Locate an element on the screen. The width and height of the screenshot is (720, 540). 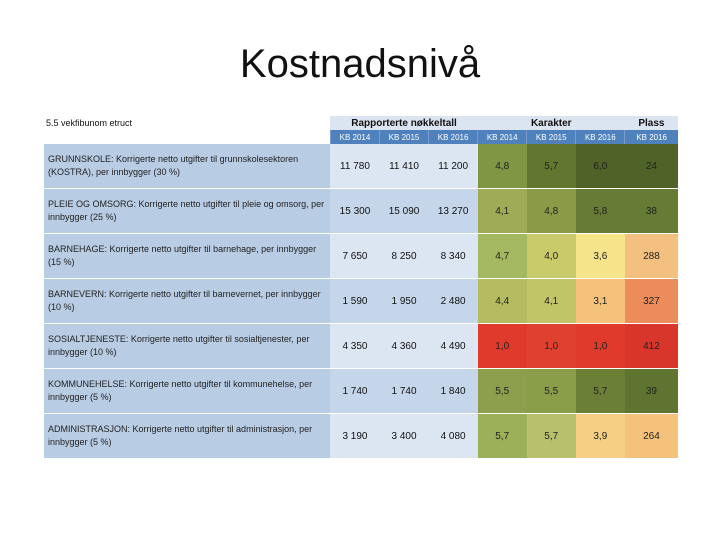
corner-label: 5.5 vekfibunom etruct is located at coordinates (187, 123).